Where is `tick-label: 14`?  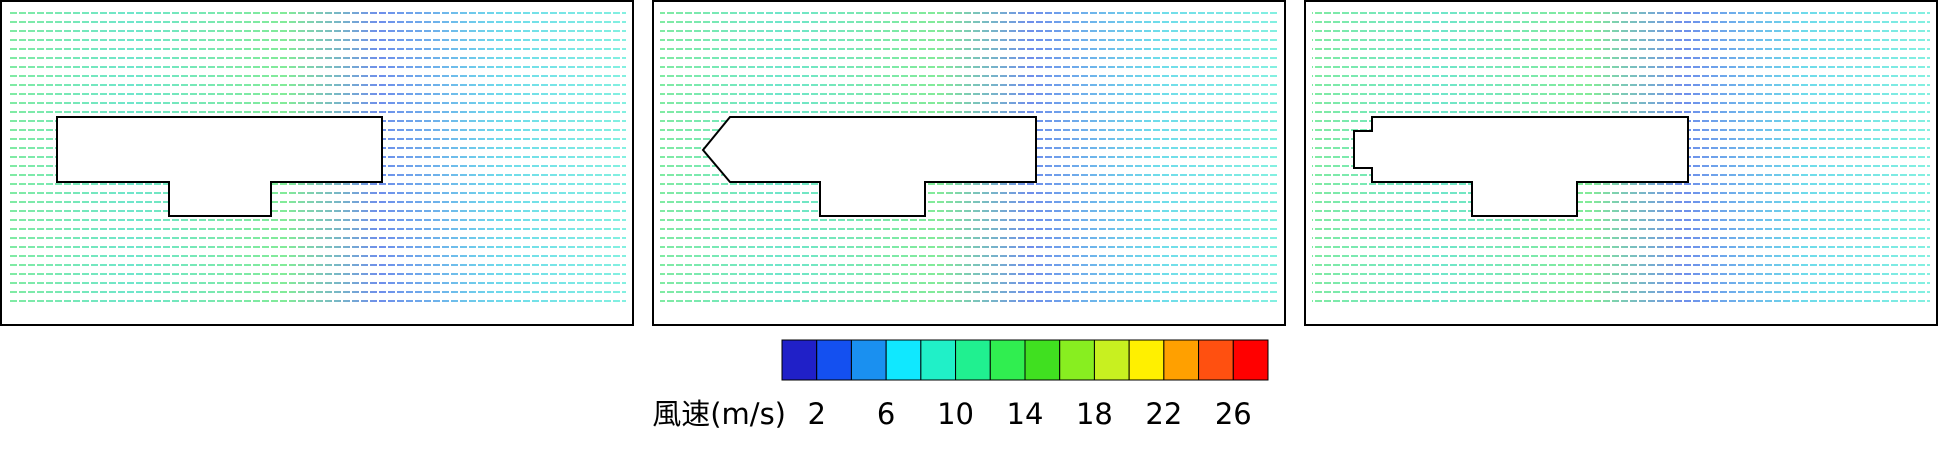
tick-label: 14 is located at coordinates (1025, 414).